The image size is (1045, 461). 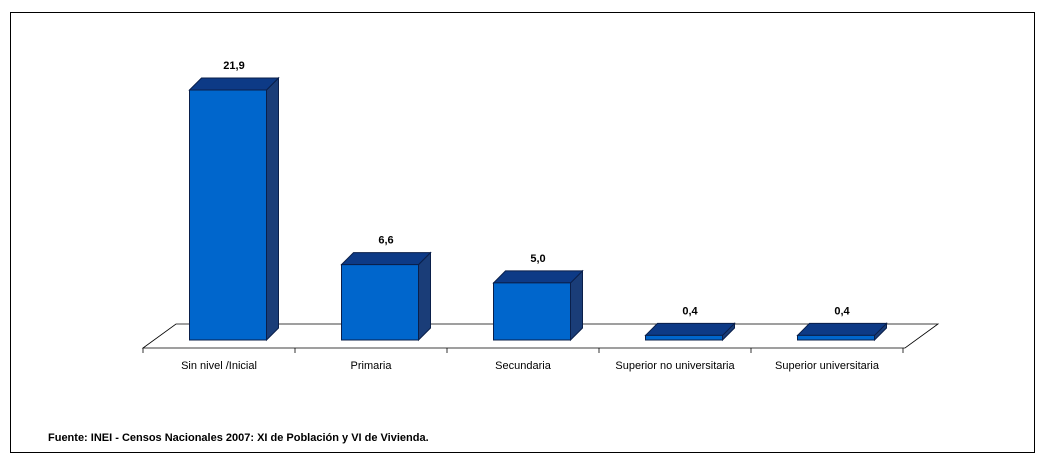 I want to click on value-label: 5,0, so click(x=537, y=259).